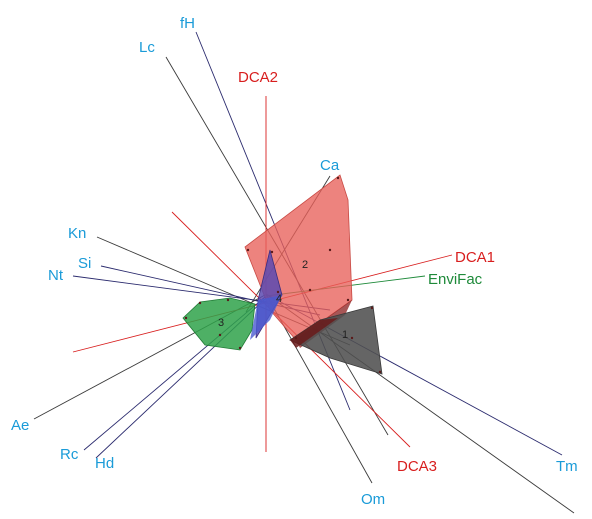 The width and height of the screenshot is (592, 519). Describe the element at coordinates (104, 463) in the screenshot. I see `variable-label-hd: Hd` at that location.